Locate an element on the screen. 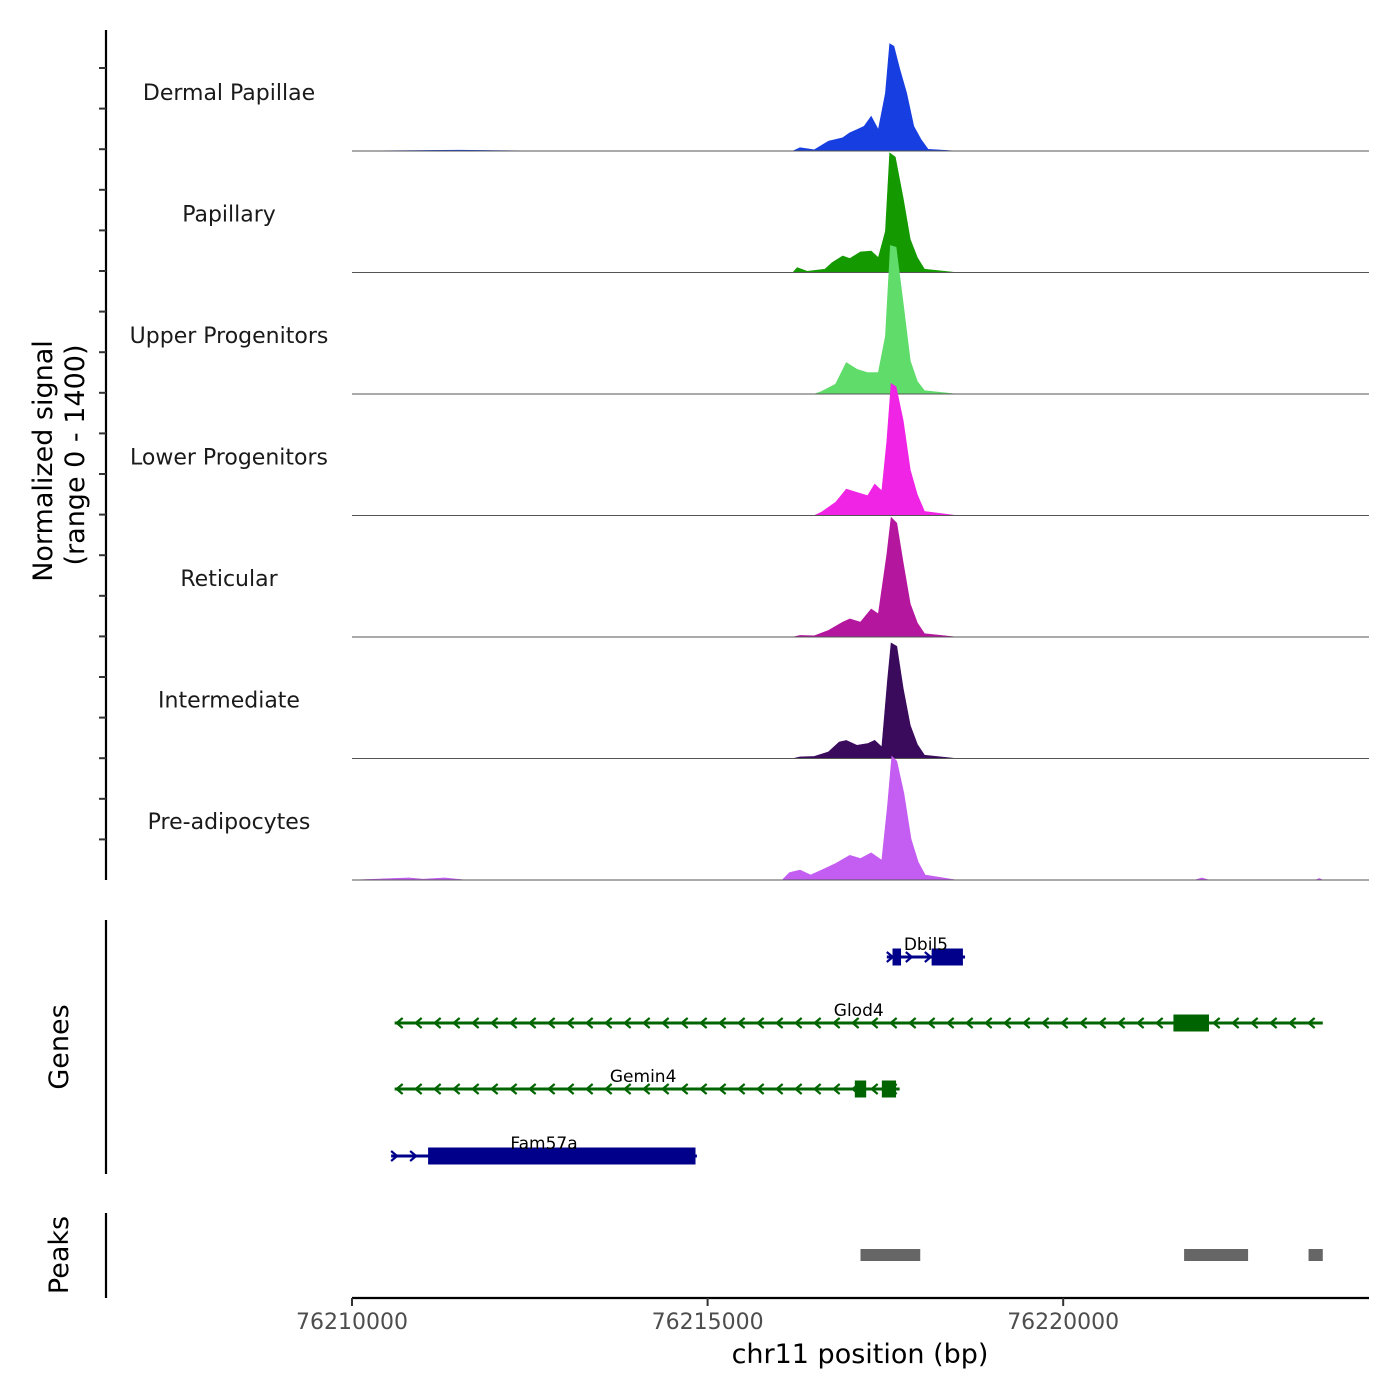 This screenshot has height=1400, width=1400. coverage-y-axis-title-line2: (range 0 - 1400) is located at coordinates (75, 455).